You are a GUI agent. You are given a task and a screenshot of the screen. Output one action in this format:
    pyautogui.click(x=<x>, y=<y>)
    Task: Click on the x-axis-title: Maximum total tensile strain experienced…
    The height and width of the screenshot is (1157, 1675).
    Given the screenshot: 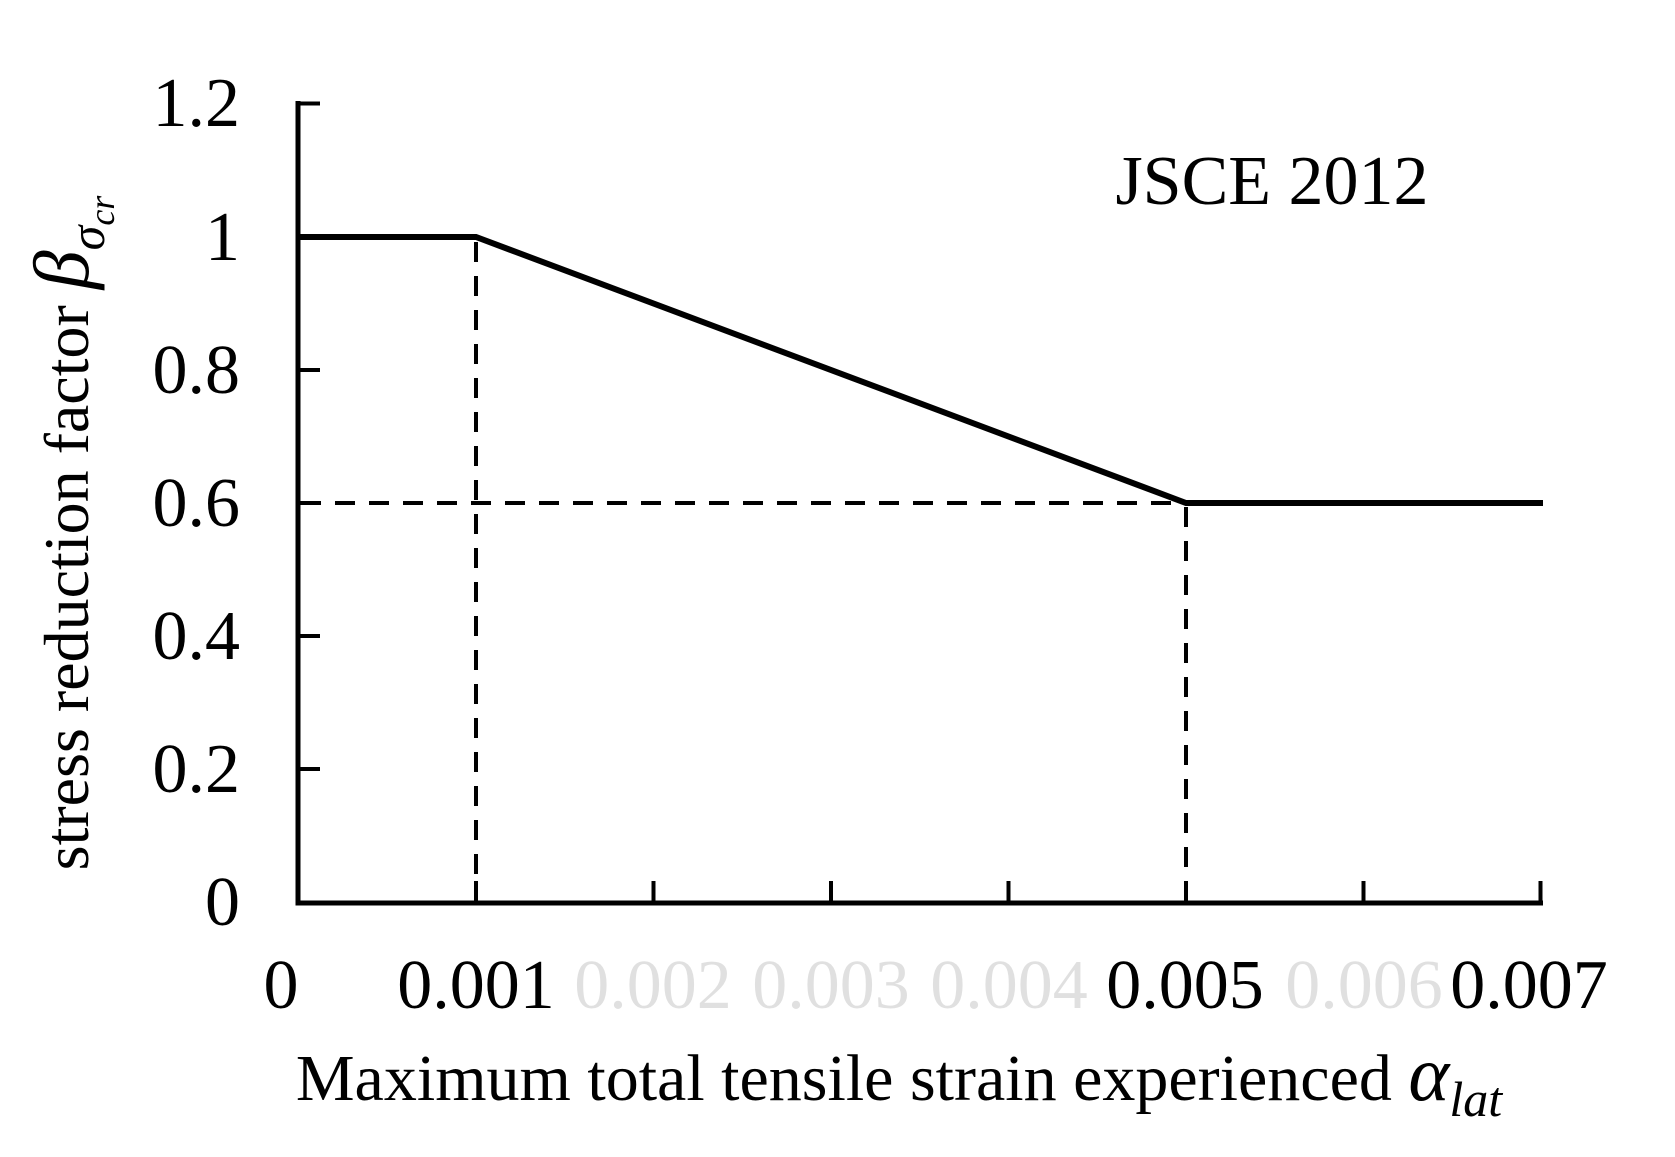 What is the action you would take?
    pyautogui.click(x=899, y=1078)
    